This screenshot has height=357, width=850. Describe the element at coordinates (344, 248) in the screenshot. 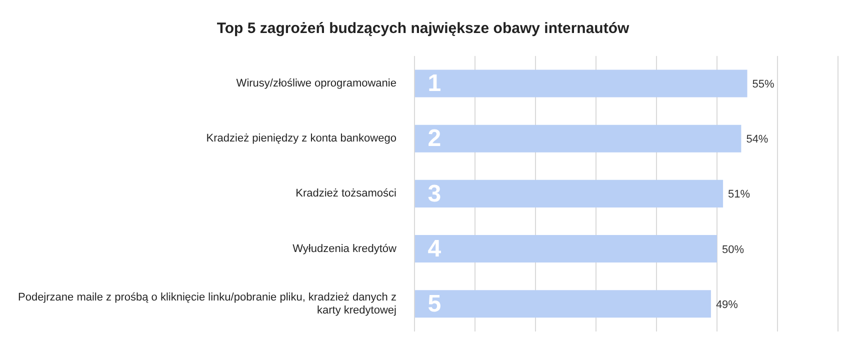

I see `y-tick-label: Wyłudzenia kredytów` at that location.